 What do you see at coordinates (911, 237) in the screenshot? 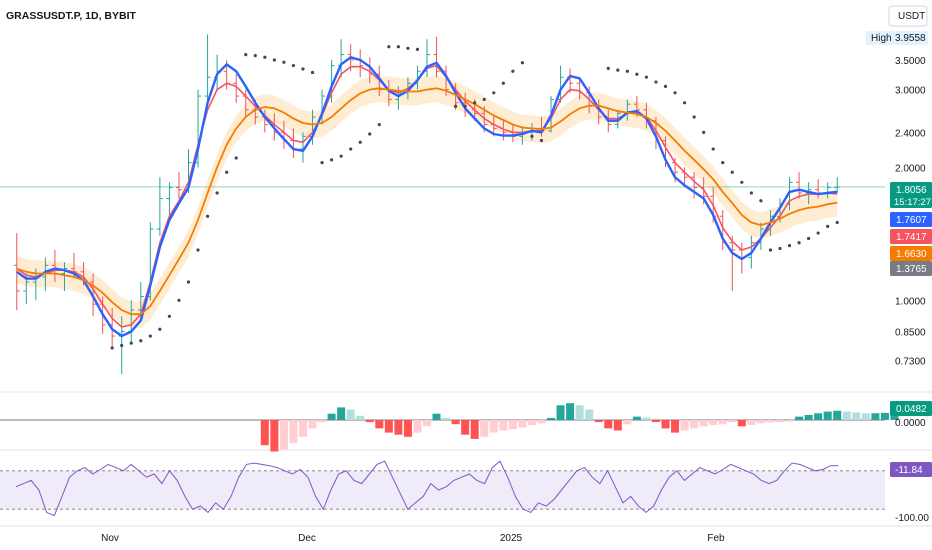
I see `price-badge-text-pink-line: 1.7417` at bounding box center [911, 237].